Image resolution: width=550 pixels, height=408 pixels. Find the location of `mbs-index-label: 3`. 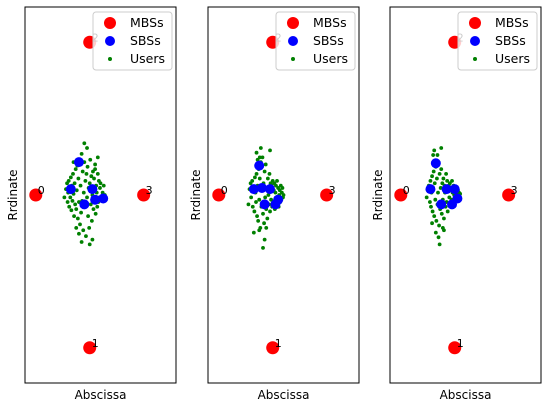

mbs-index-label: 3 is located at coordinates (149, 190).